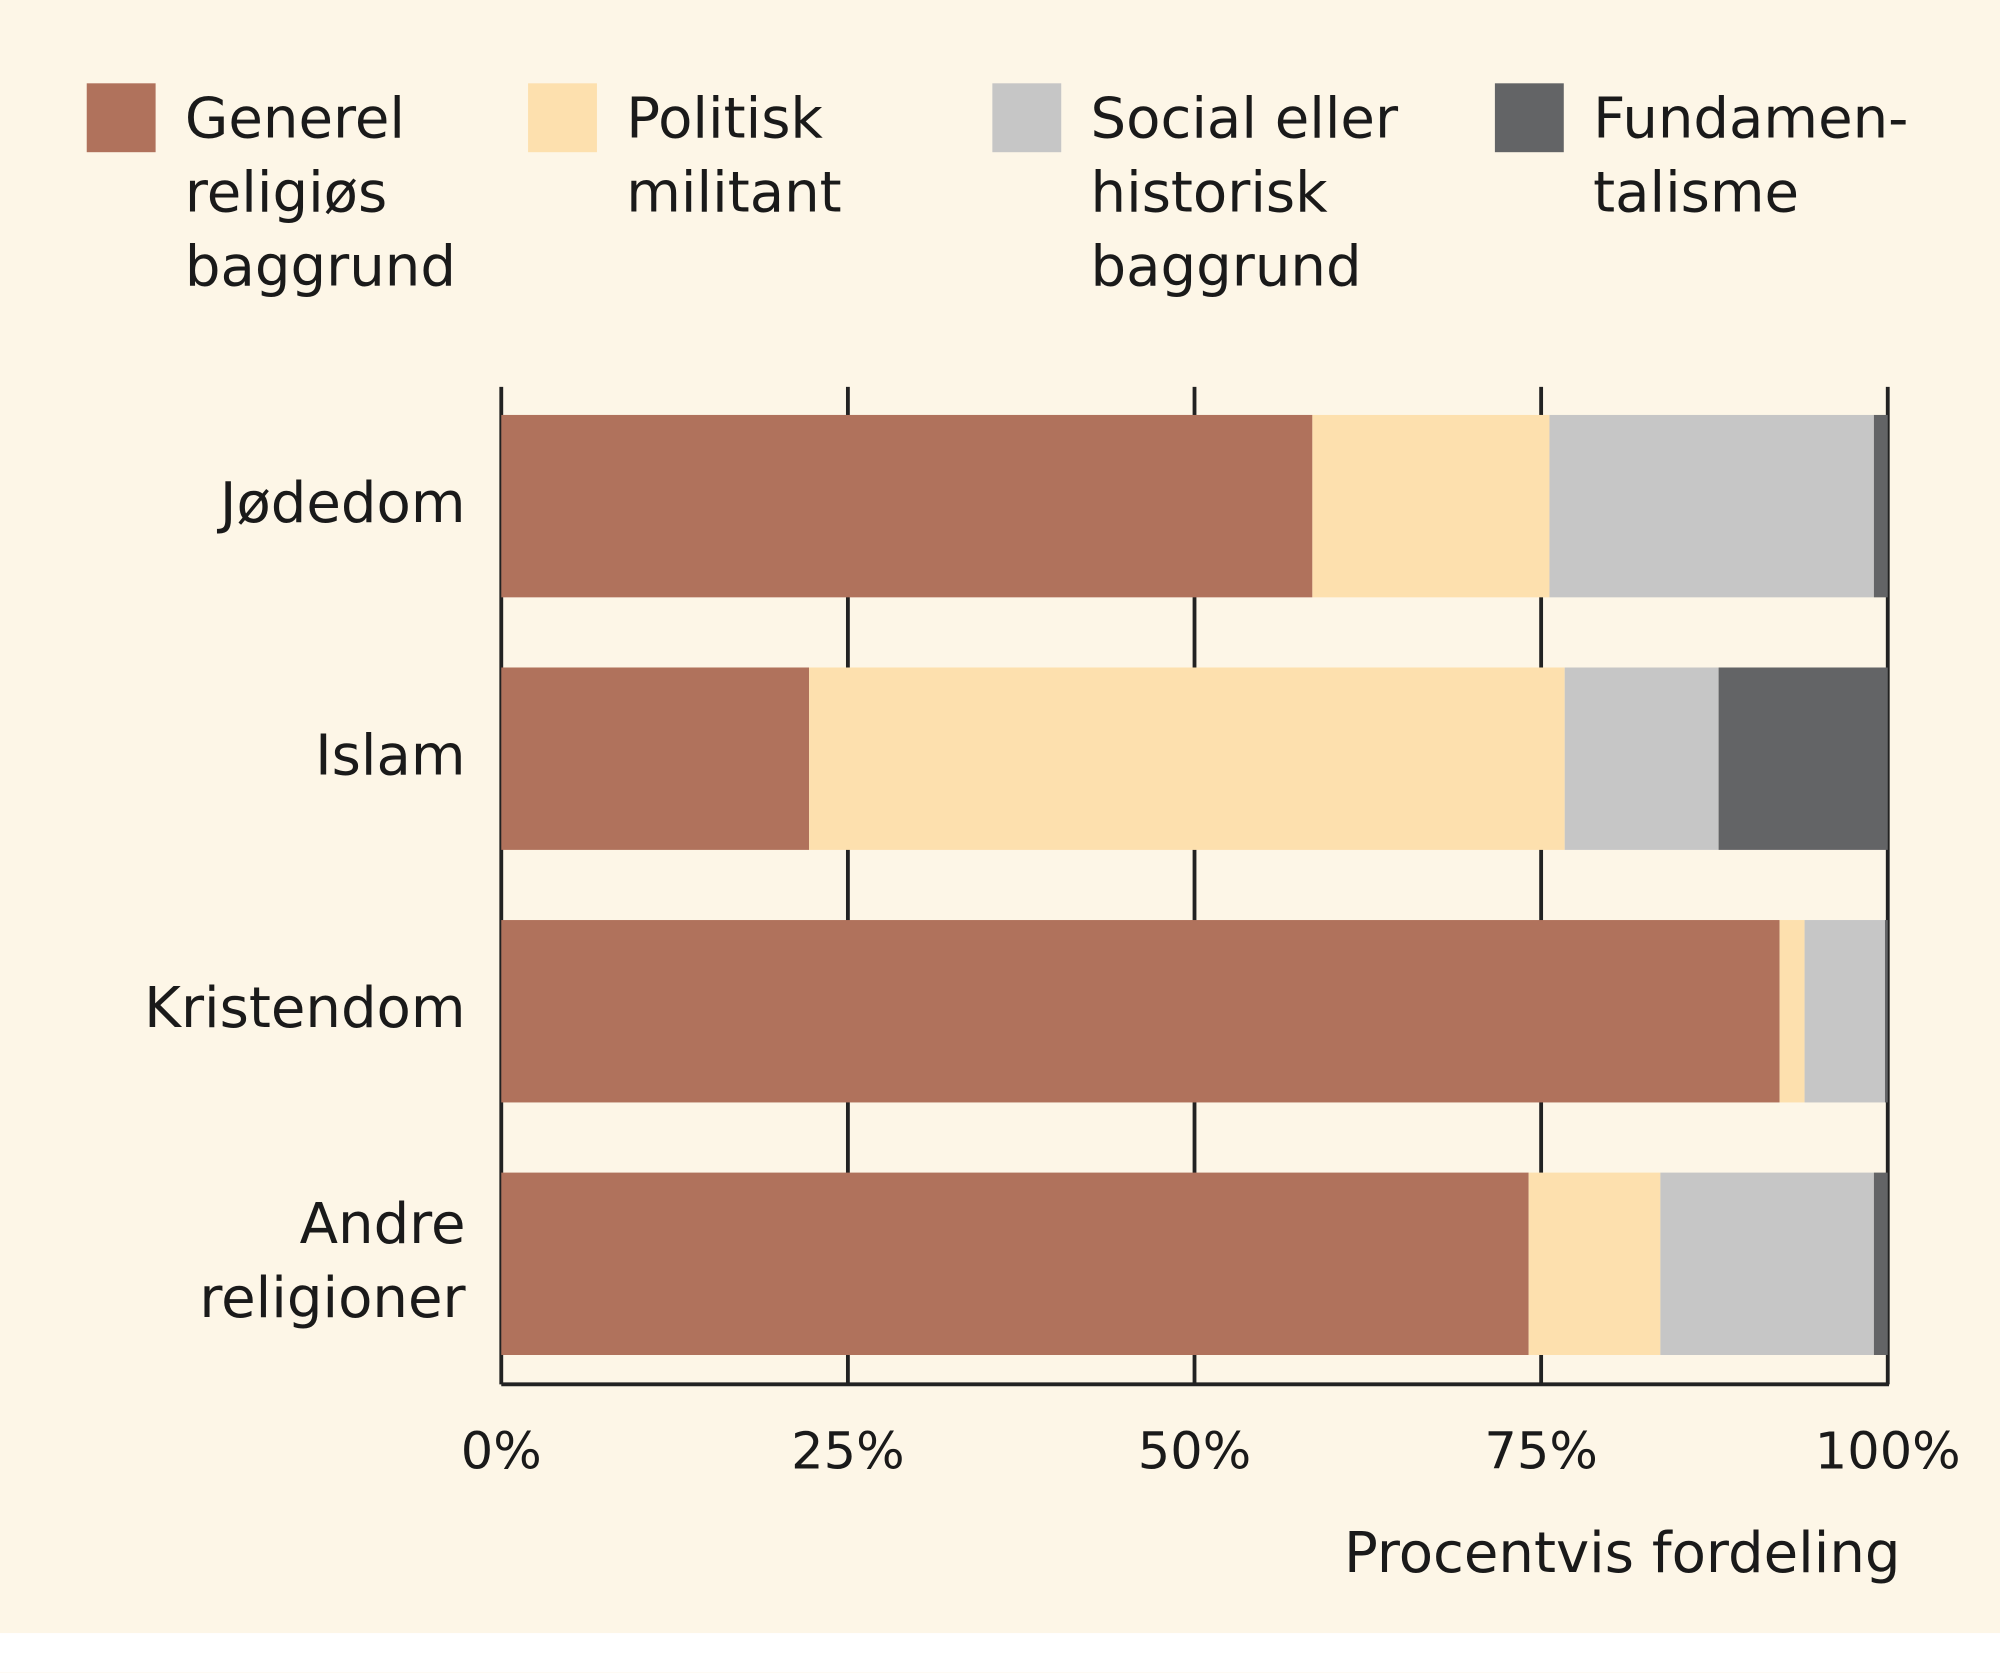  I want to click on x-tick-label: 100%, so click(1888, 1451).